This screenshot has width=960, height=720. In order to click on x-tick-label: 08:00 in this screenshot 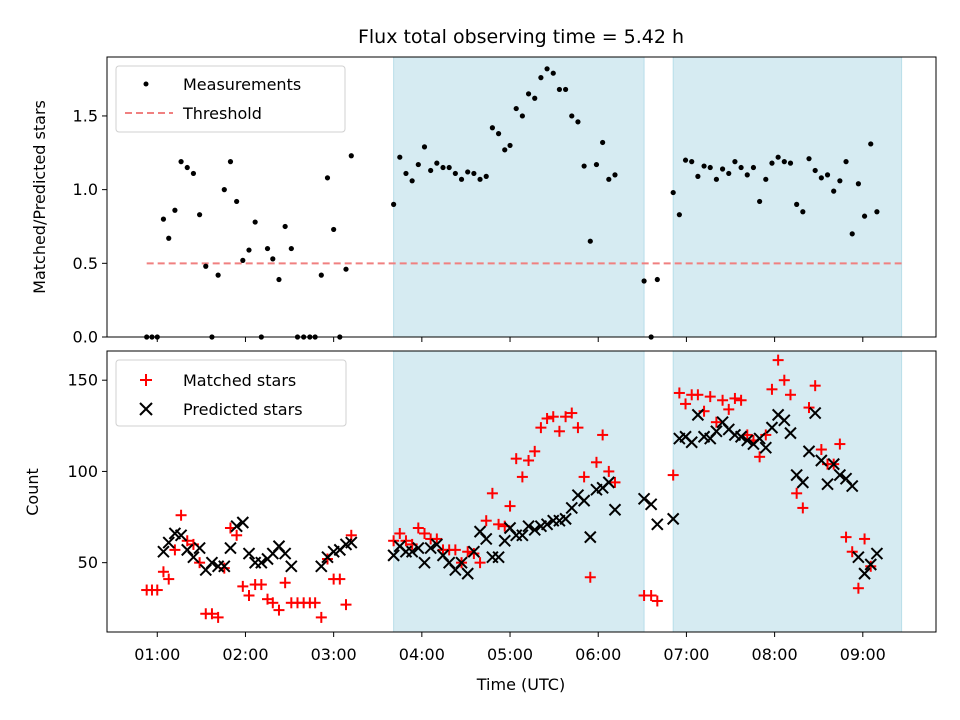, I will do `click(775, 654)`.